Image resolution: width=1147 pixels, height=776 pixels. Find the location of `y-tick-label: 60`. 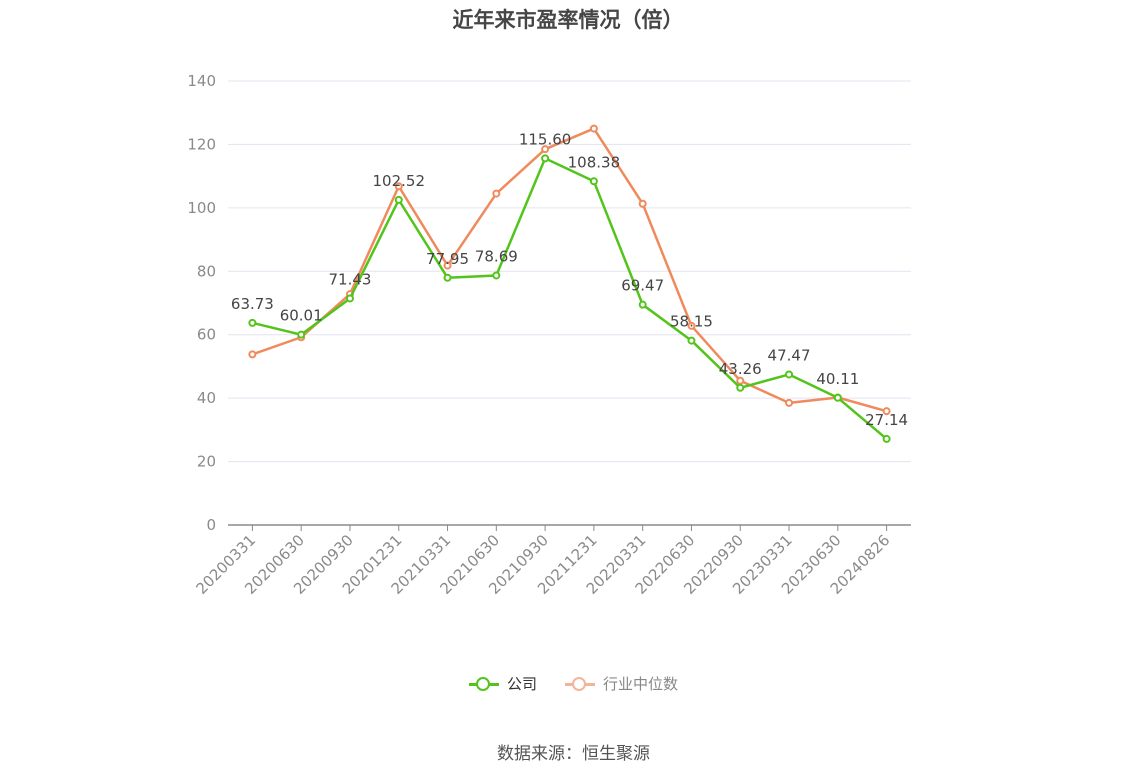

y-tick-label: 60 is located at coordinates (206, 335).